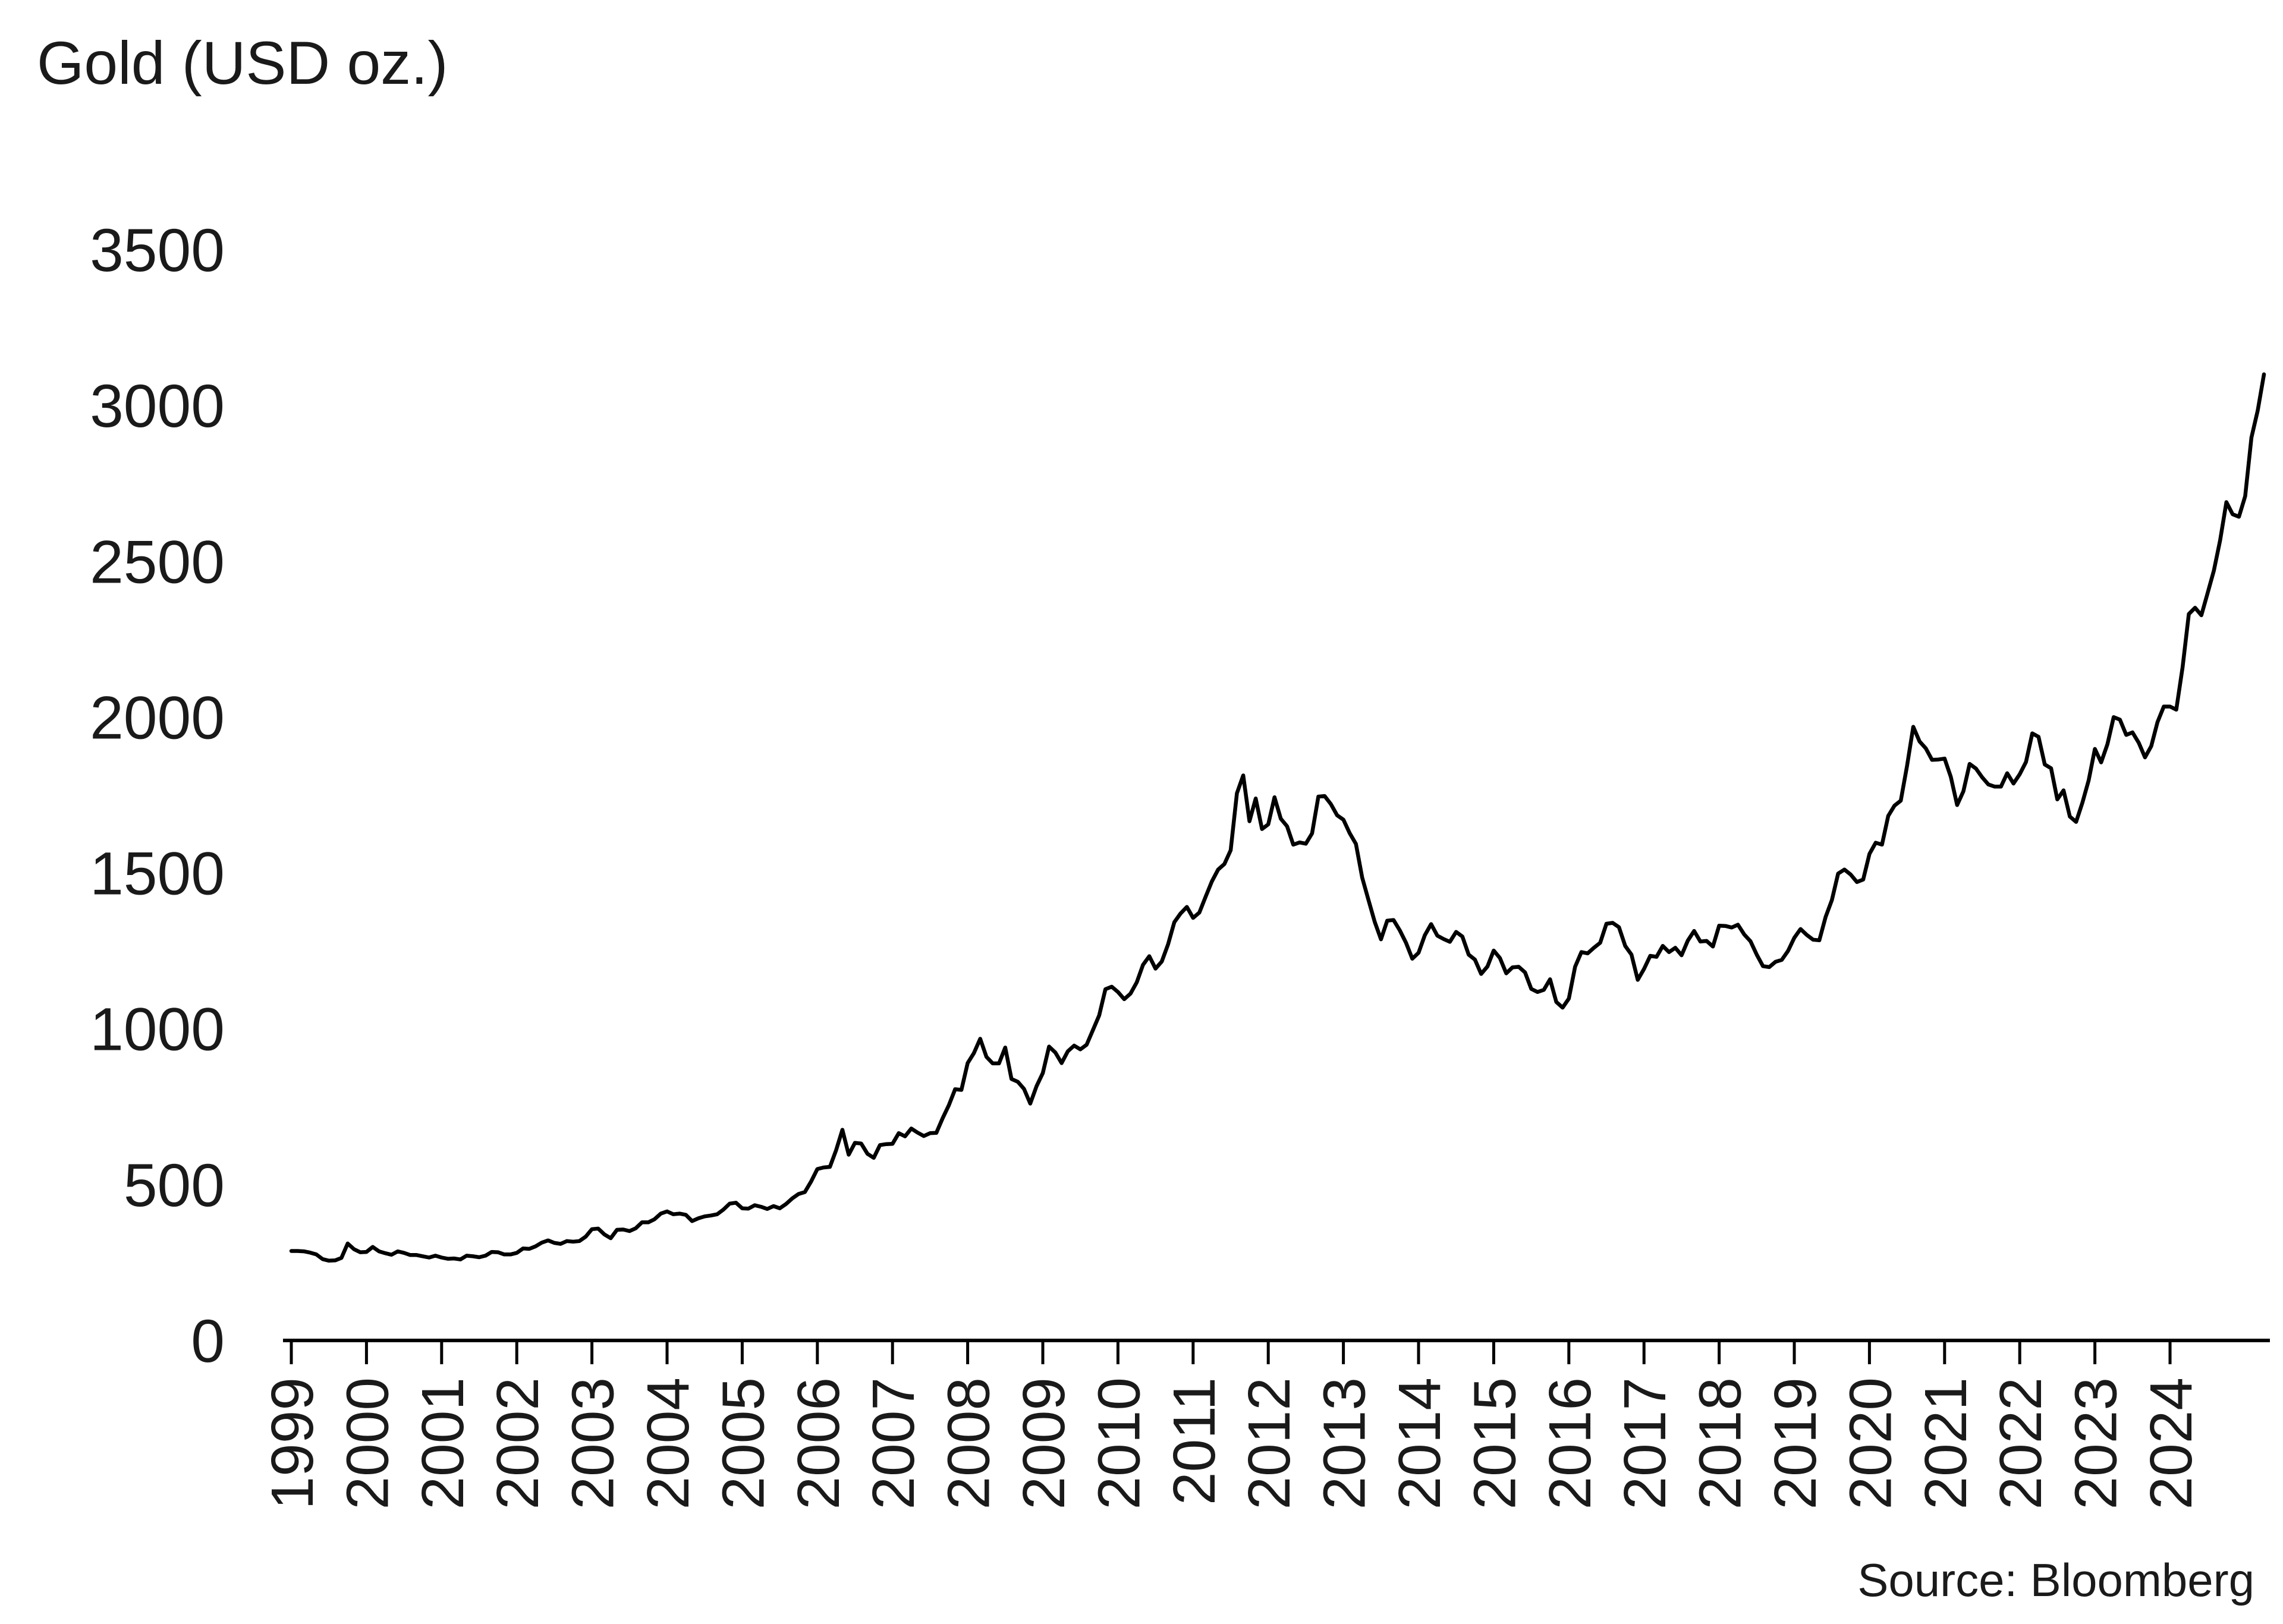  Describe the element at coordinates (1645, 1443) in the screenshot. I see `x-tick-label: 2017` at that location.